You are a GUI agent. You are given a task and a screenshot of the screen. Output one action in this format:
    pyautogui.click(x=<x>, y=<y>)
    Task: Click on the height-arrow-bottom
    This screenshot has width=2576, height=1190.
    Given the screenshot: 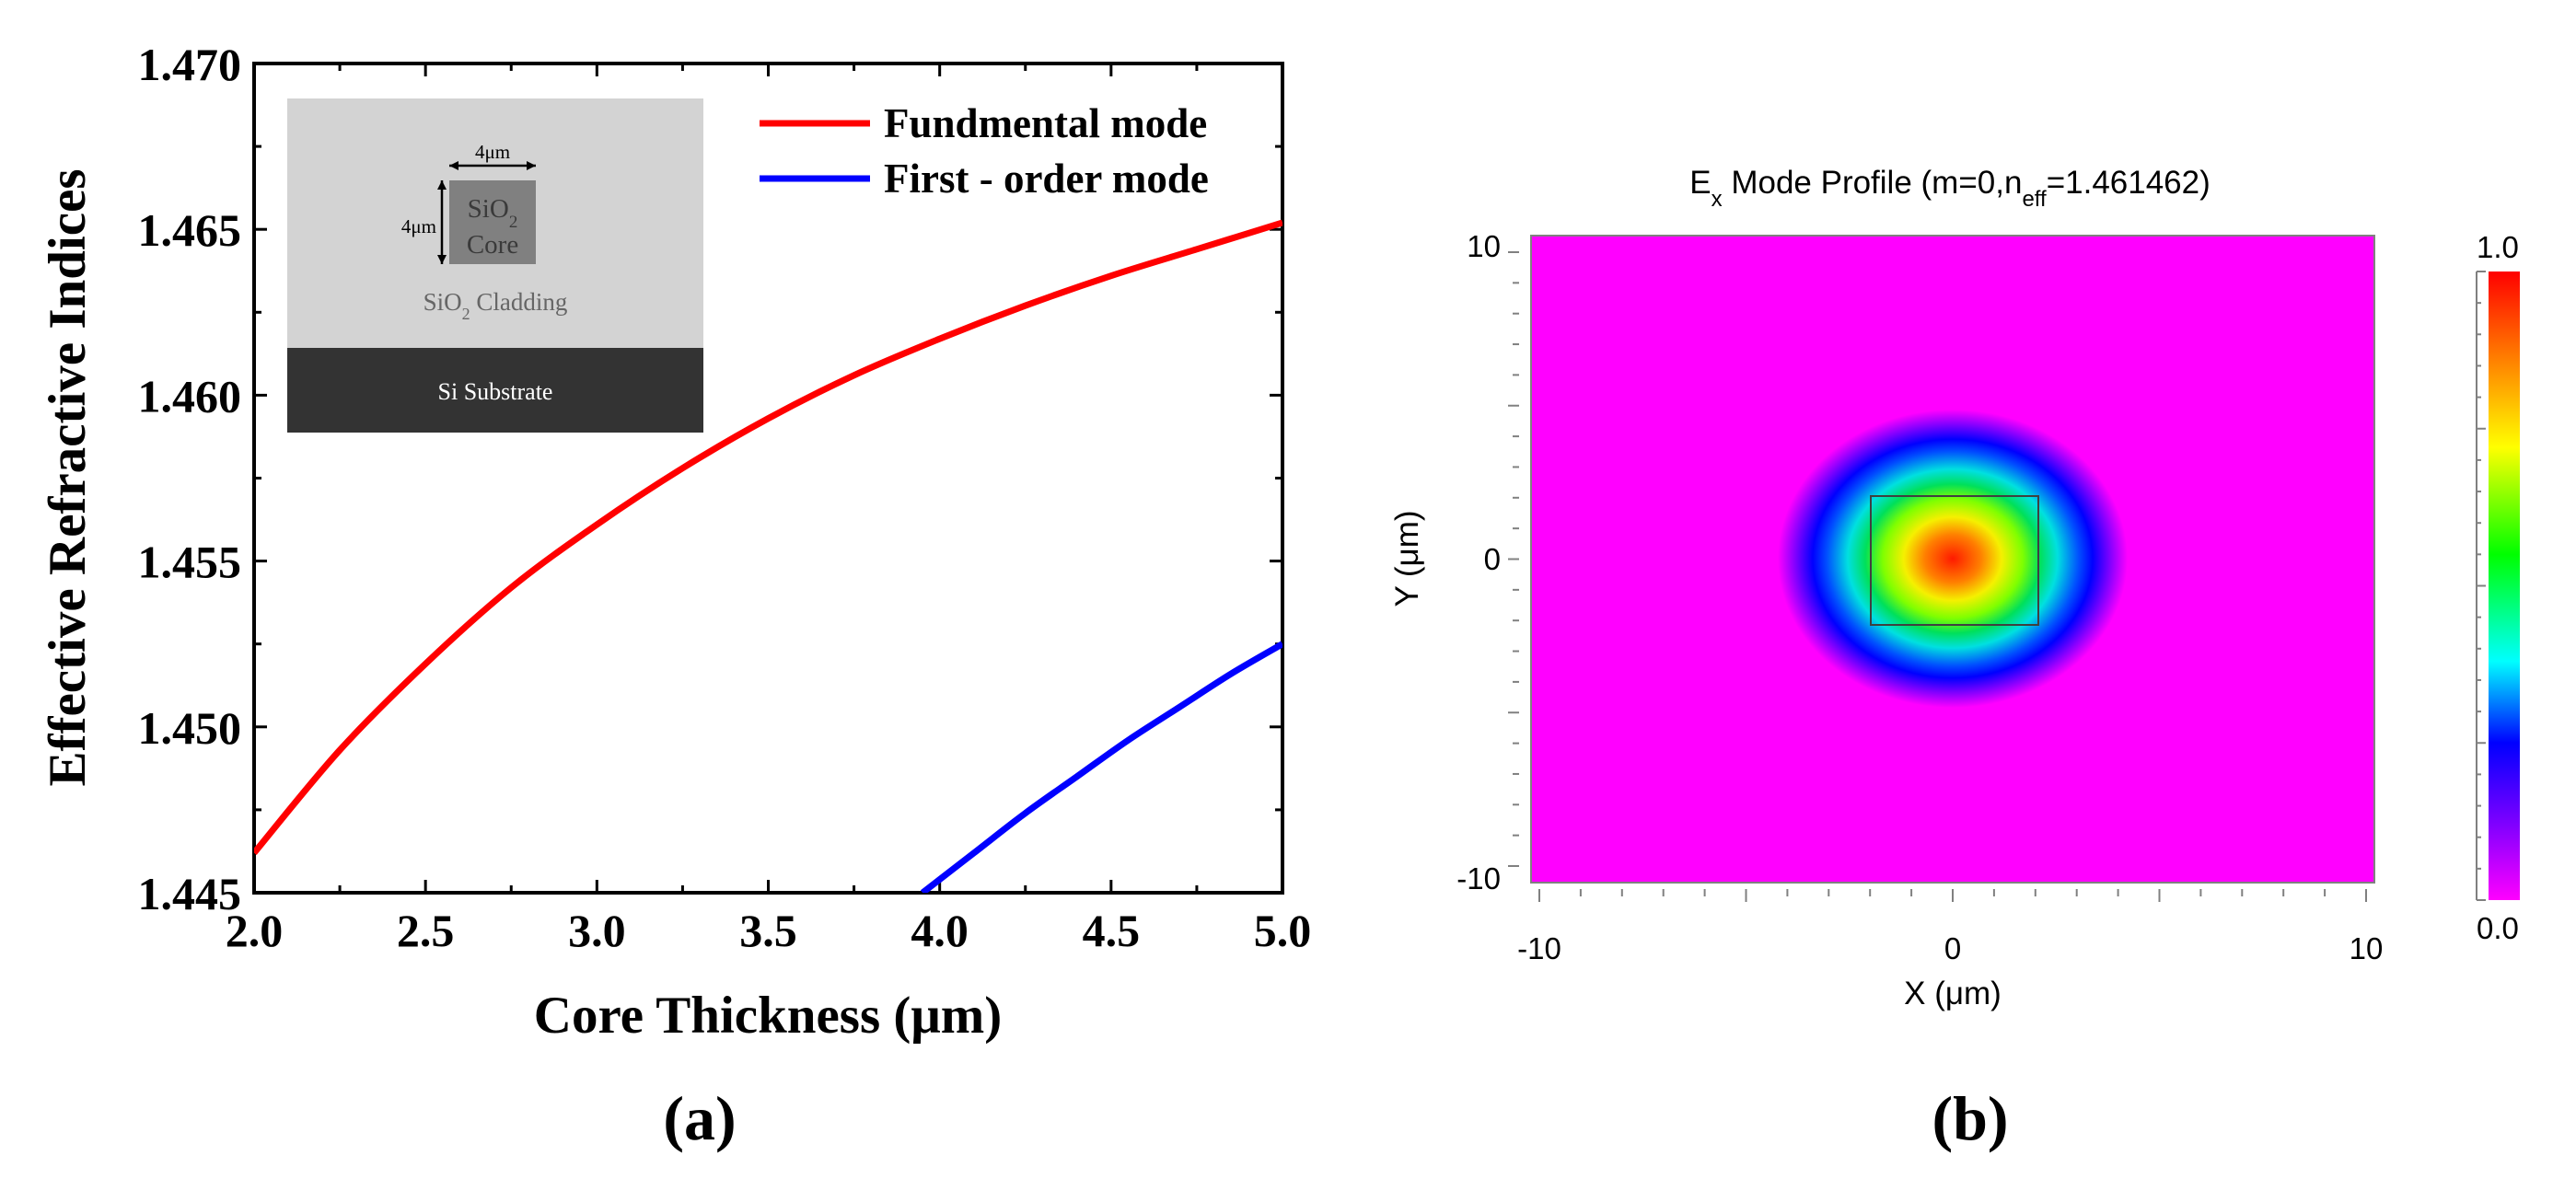 What is the action you would take?
    pyautogui.click(x=442, y=259)
    